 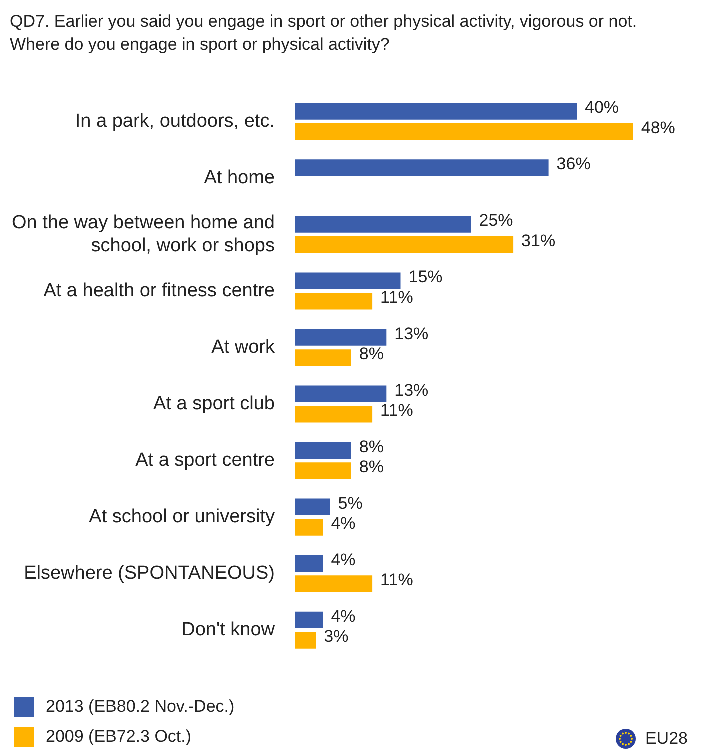 I want to click on legend-label: 2013 (EB80.2 Nov.-Dec.), so click(x=140, y=707).